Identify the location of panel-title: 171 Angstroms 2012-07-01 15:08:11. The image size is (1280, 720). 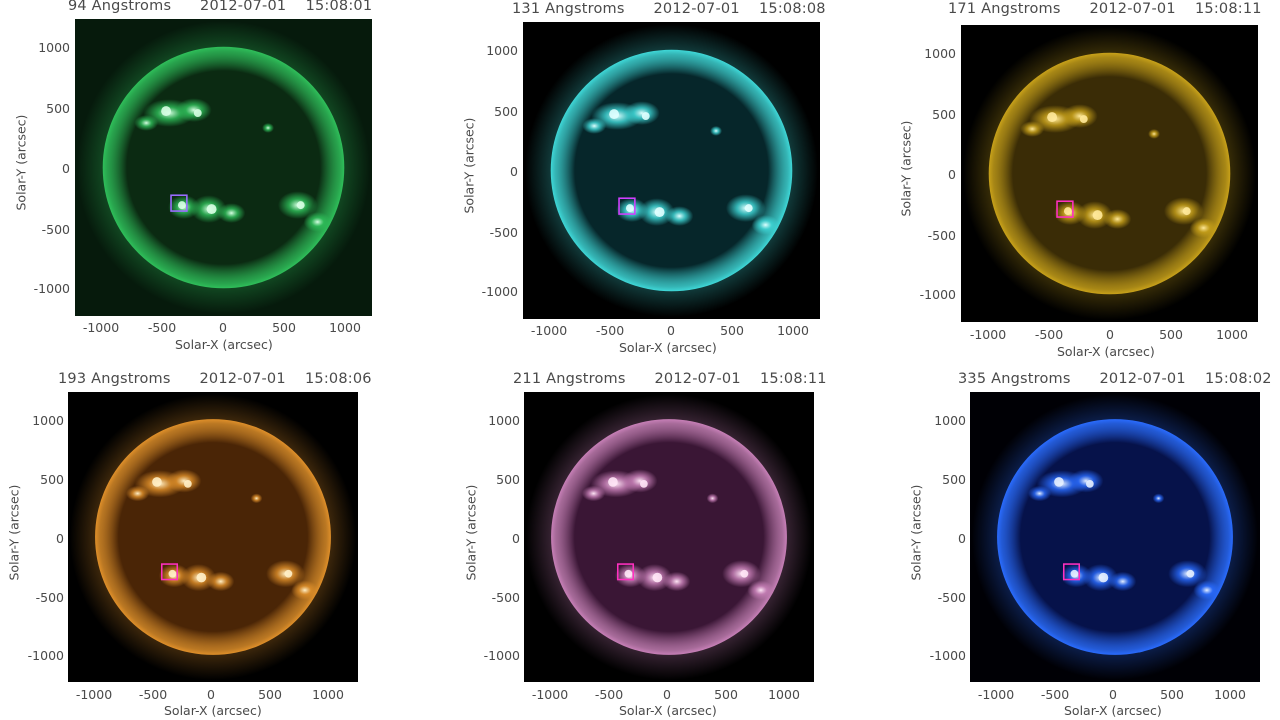
(1105, 9).